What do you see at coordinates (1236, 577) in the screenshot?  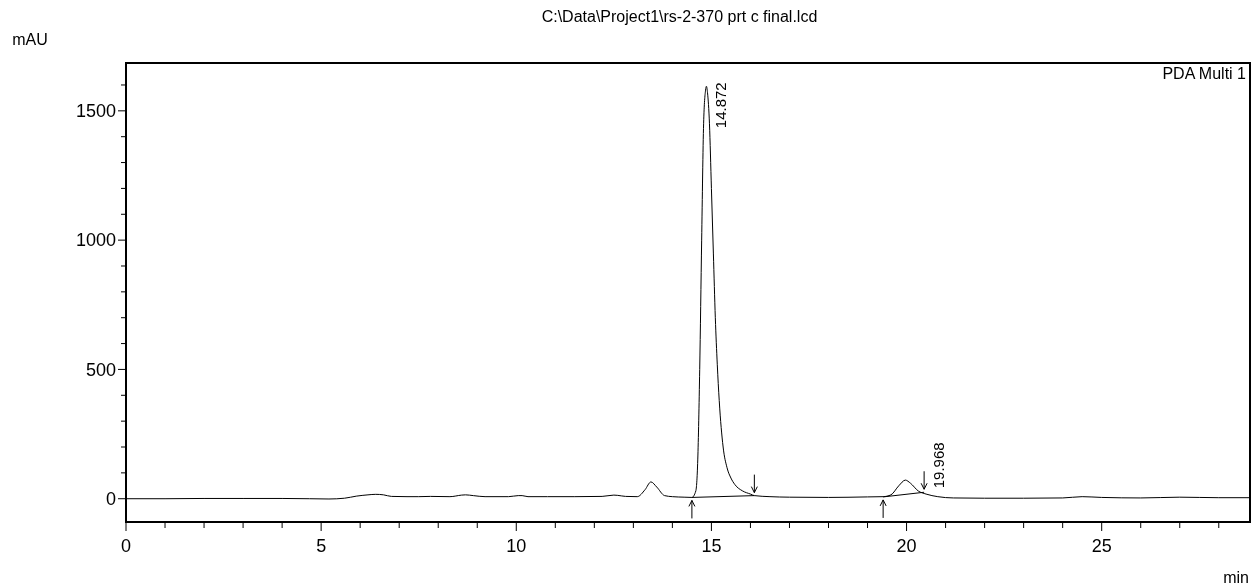 I see `x-axis-title: min` at bounding box center [1236, 577].